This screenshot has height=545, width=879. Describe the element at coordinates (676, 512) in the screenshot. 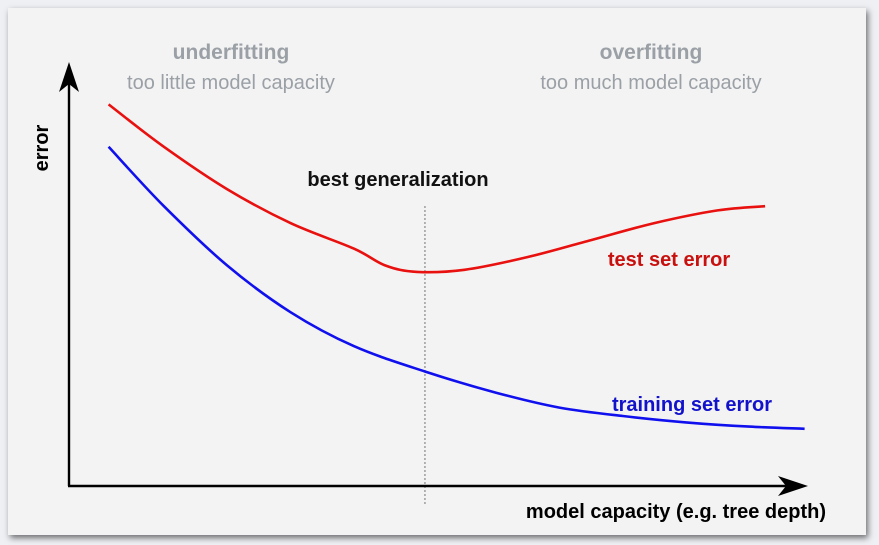

I see `x-axis-label: model capacity (e.g. tree depth)` at that location.